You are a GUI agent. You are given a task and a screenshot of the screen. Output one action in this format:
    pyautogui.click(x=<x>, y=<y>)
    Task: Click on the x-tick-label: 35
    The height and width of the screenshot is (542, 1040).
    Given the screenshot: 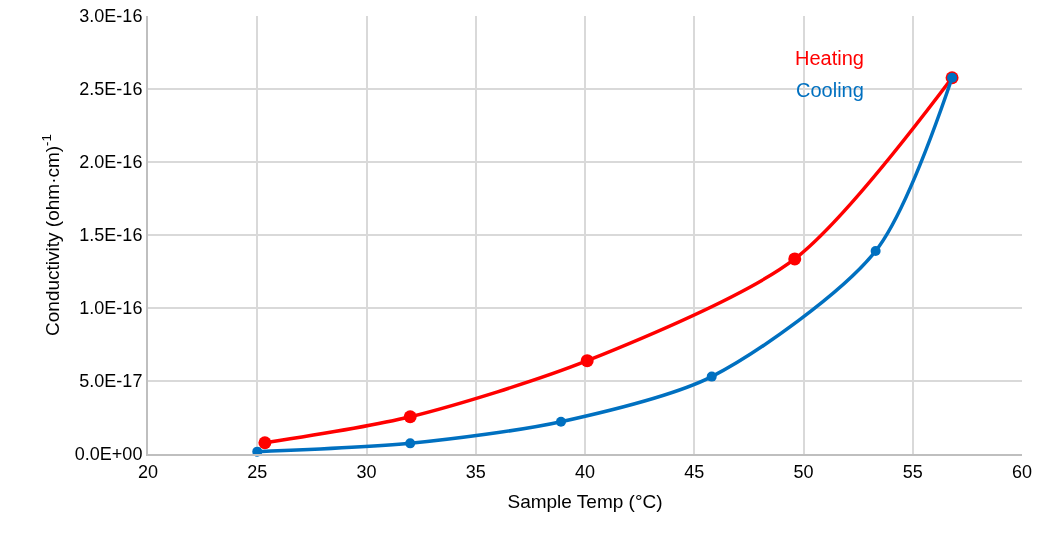 What is the action you would take?
    pyautogui.click(x=475, y=471)
    